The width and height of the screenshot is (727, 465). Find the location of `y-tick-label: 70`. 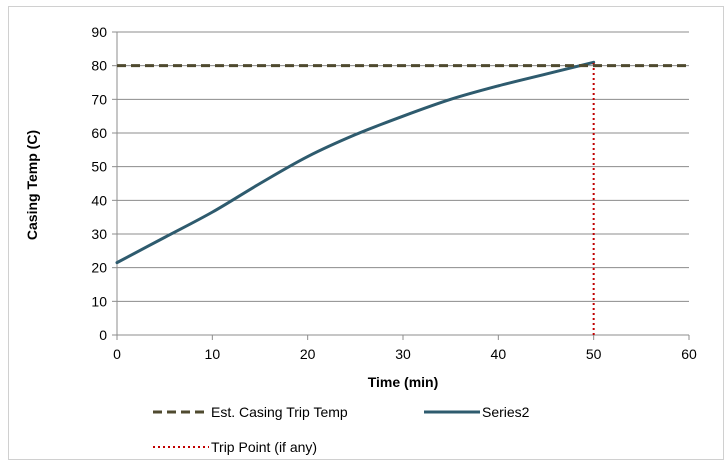

y-tick-label: 70 is located at coordinates (99, 99).